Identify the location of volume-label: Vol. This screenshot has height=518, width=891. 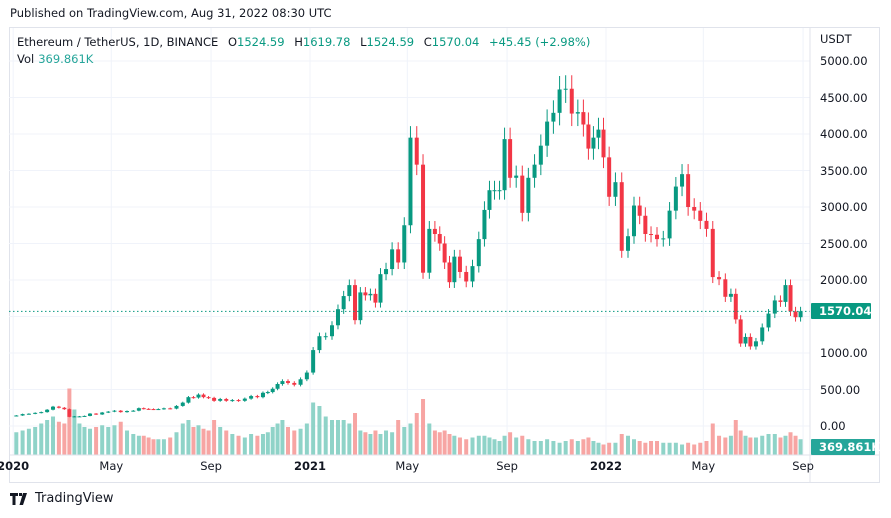
(26, 59).